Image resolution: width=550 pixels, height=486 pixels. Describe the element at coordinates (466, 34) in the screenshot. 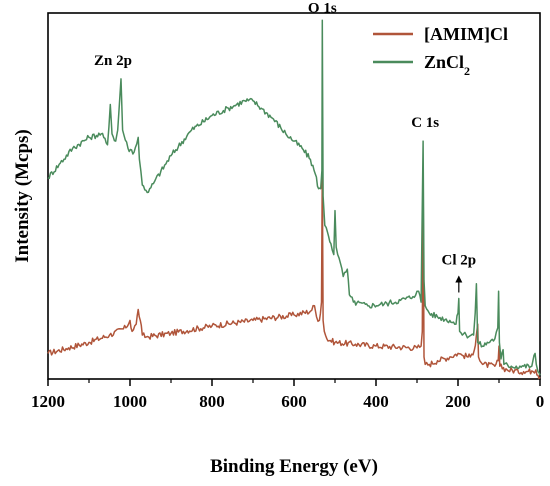

I see `legend-label-0: [AMIM]Cl` at that location.